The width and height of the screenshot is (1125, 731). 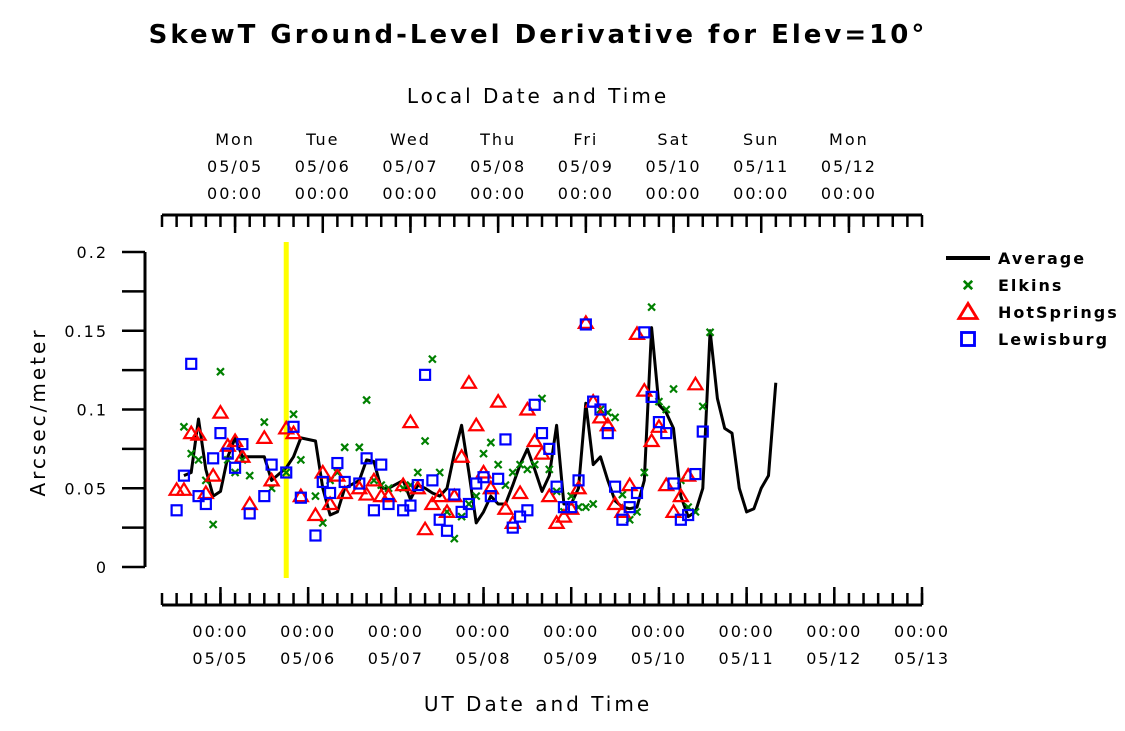 I want to click on bottom-tick-date: 05/07, so click(x=396, y=658).